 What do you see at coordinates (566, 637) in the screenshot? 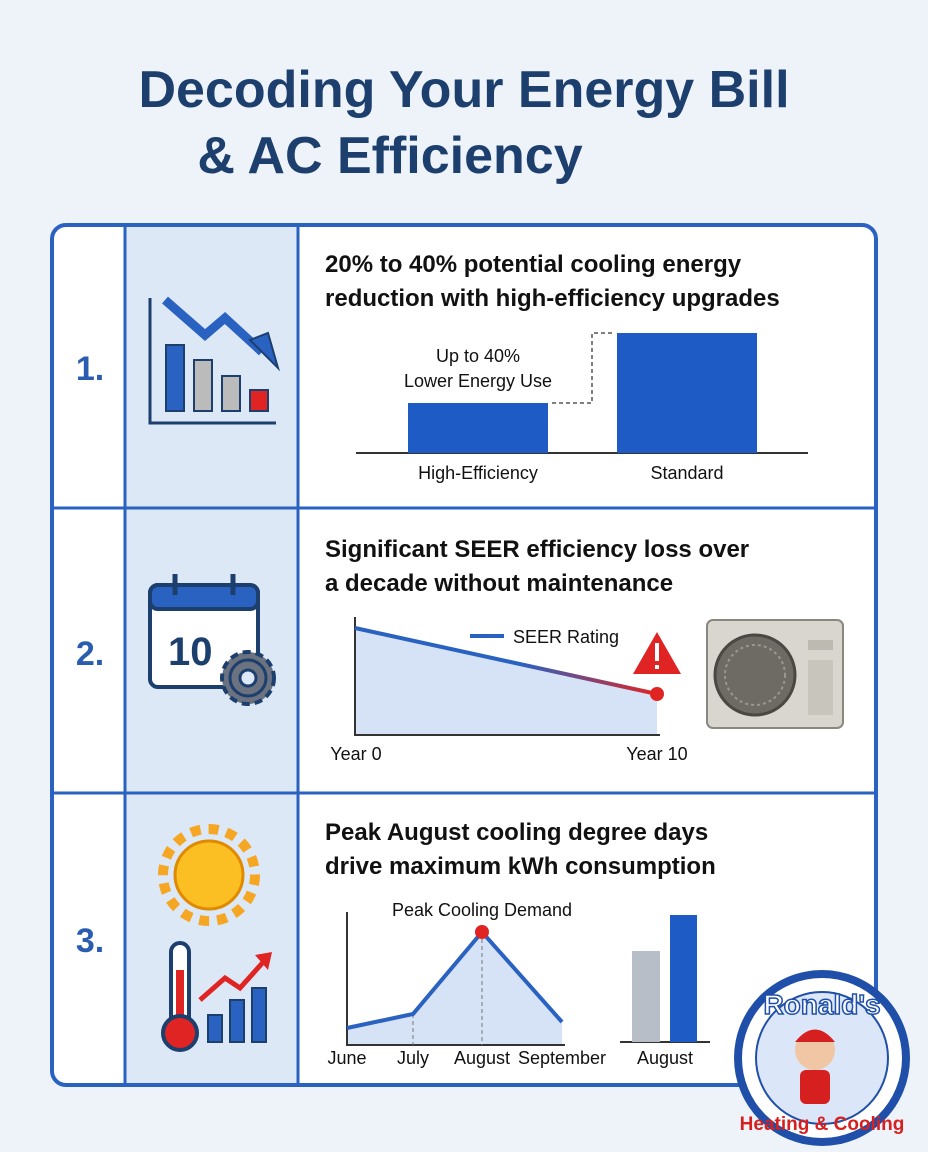
I see `legend-label: SEER Rating` at bounding box center [566, 637].